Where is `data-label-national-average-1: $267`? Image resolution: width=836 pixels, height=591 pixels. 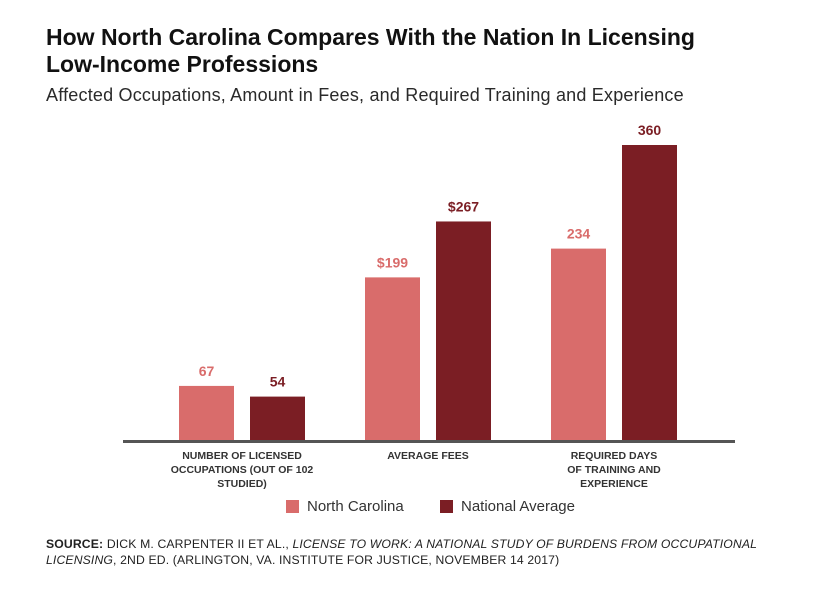
data-label-national-average-1: $267 is located at coordinates (463, 206).